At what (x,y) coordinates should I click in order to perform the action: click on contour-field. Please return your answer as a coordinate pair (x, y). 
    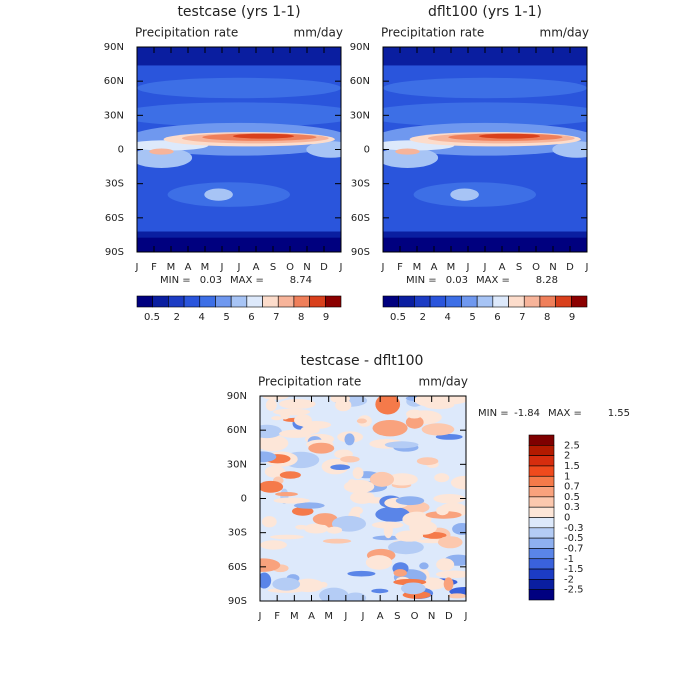
    Looking at the image, I should click on (485, 149).